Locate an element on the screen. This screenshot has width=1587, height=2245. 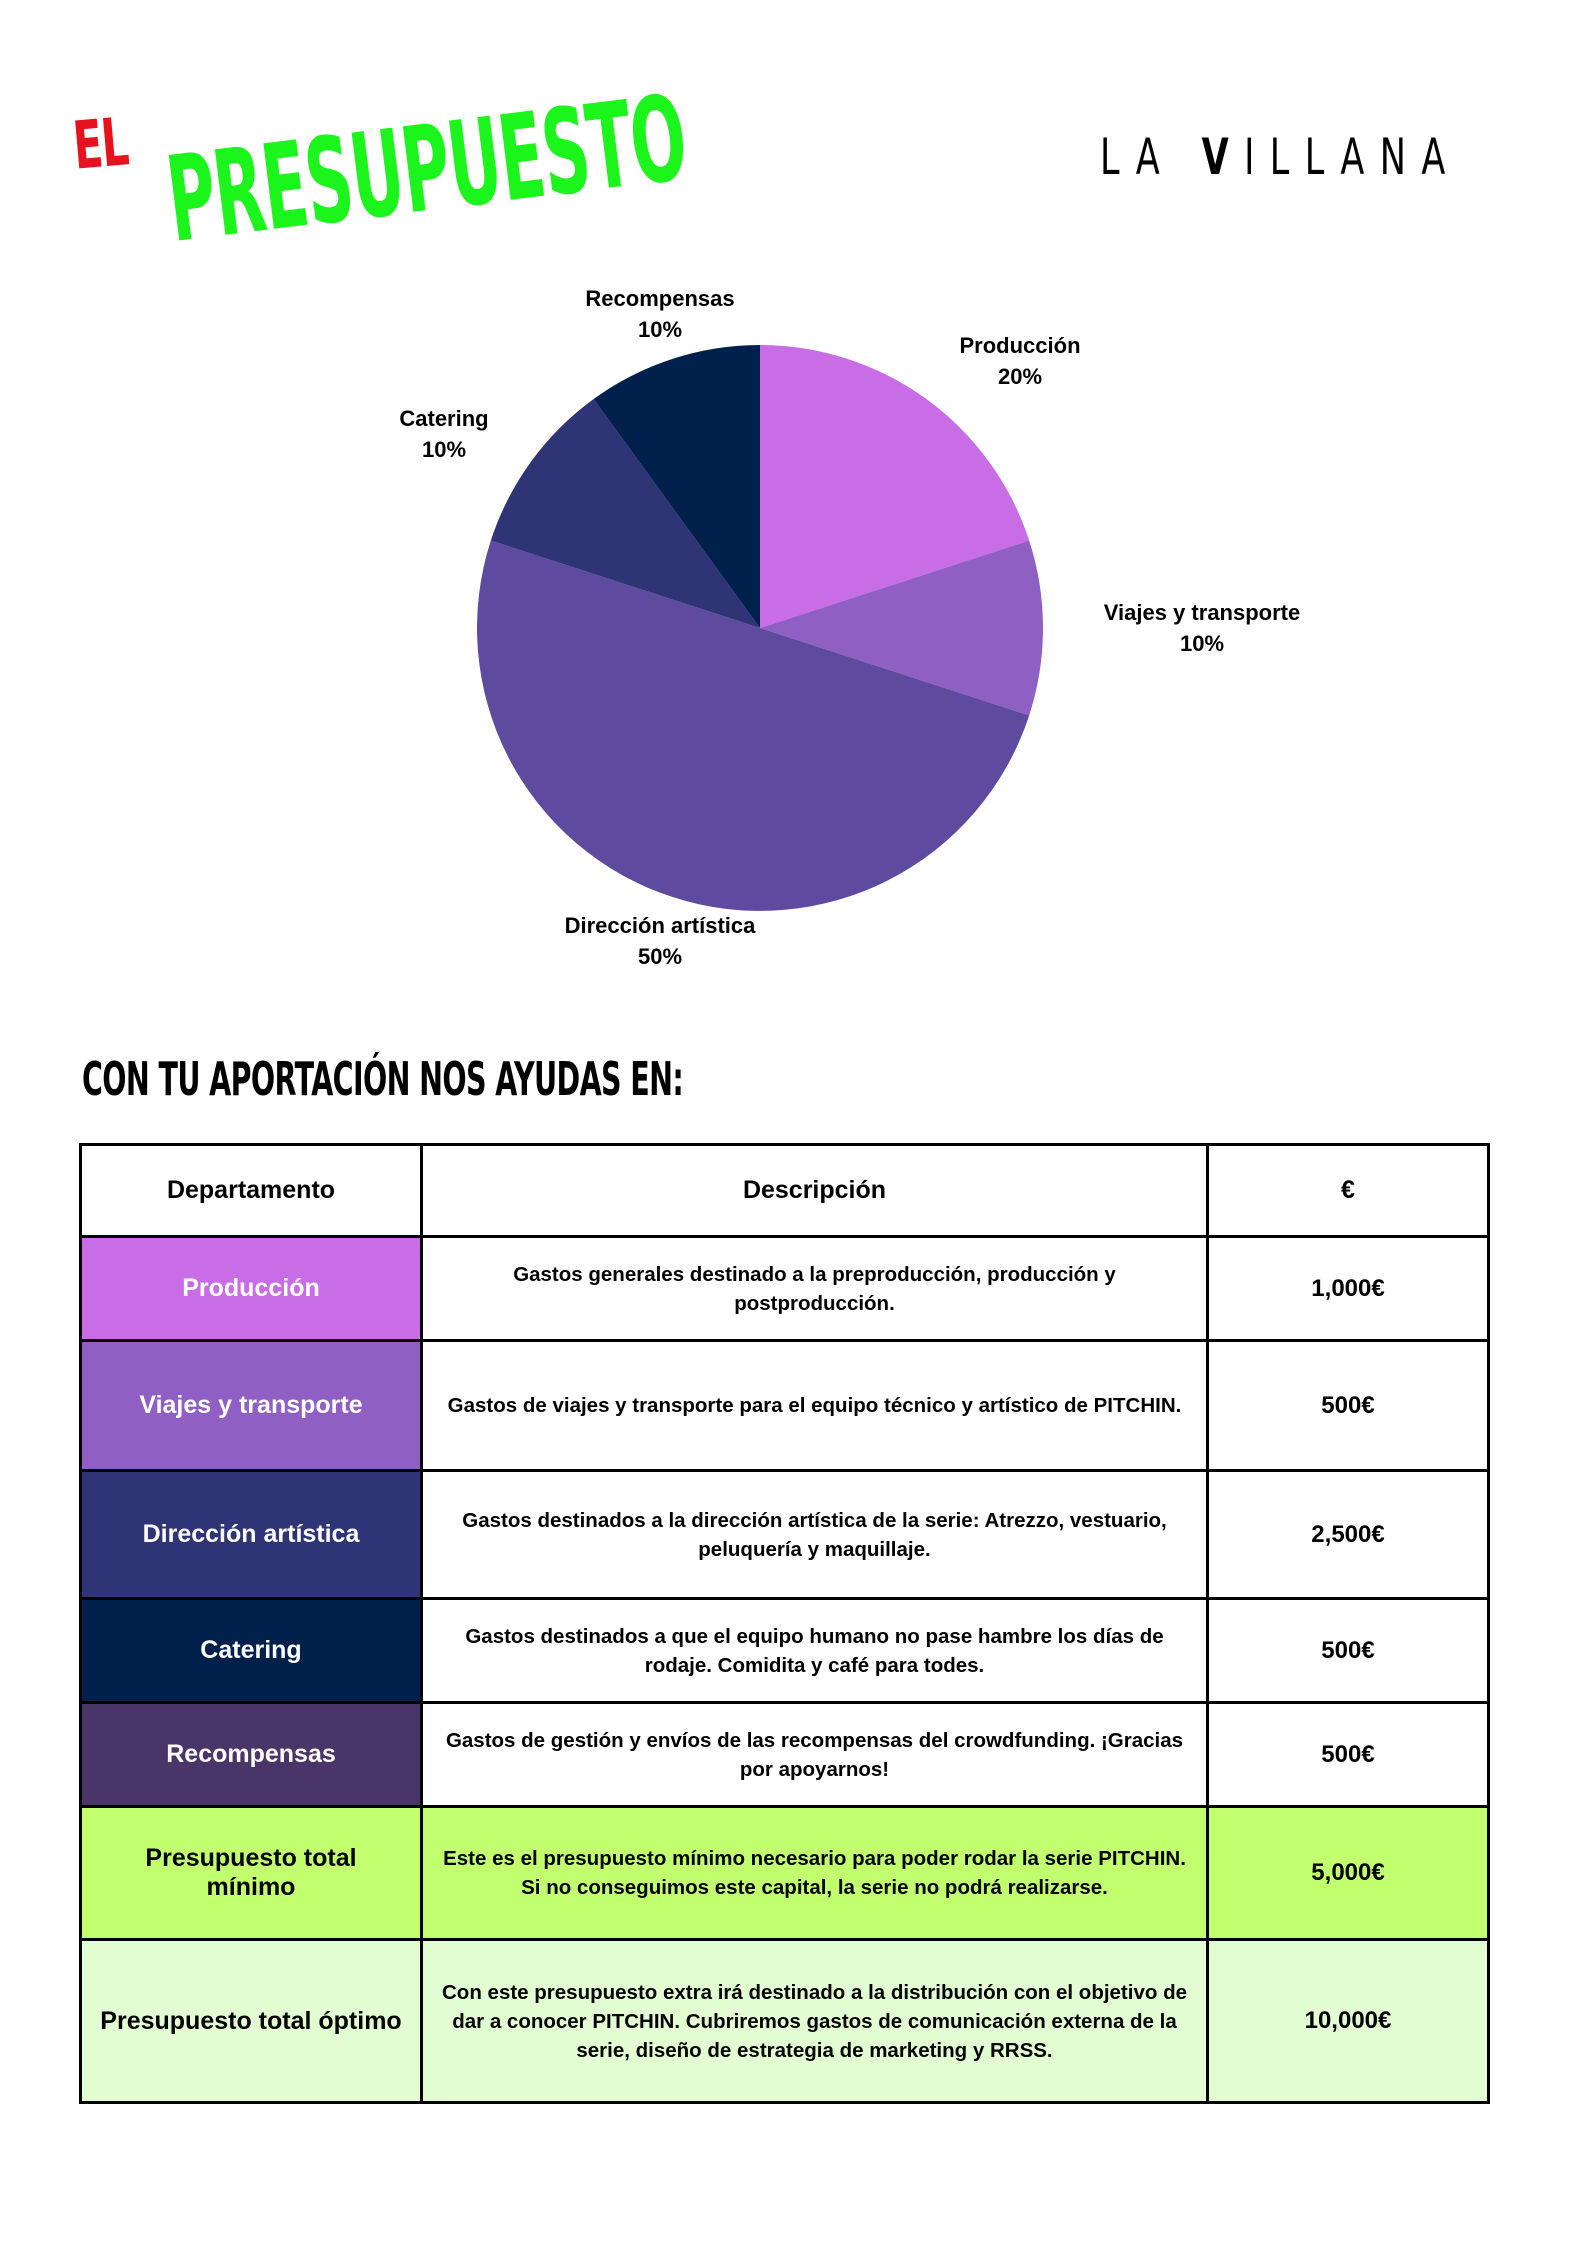
pie-label-viajes: Viajes y transporte 10% is located at coordinates (1202, 628).